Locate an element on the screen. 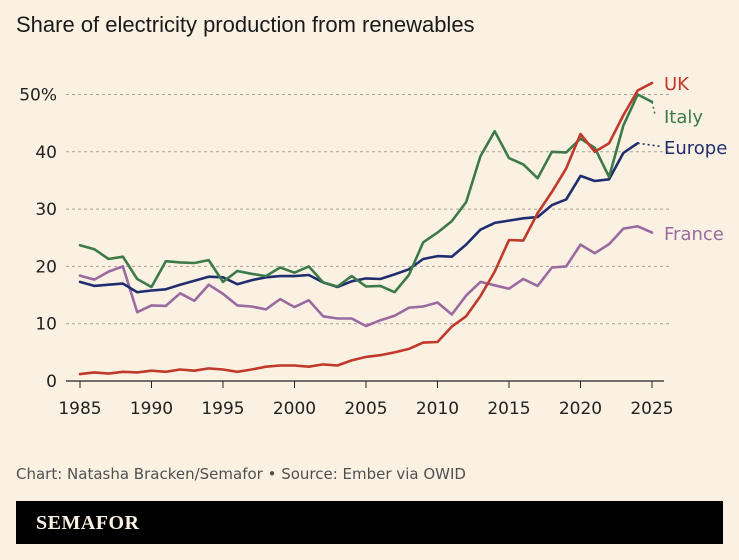 This screenshot has width=739, height=560. y-tick-label: 40 is located at coordinates (46, 153).